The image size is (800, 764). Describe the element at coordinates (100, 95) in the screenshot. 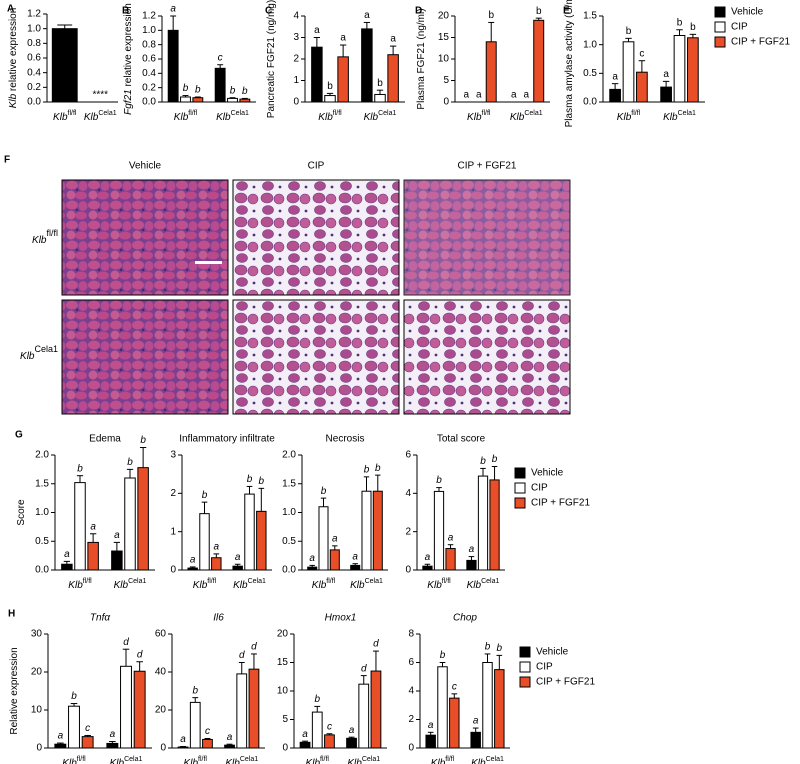

I see `significance-letter: ****` at that location.